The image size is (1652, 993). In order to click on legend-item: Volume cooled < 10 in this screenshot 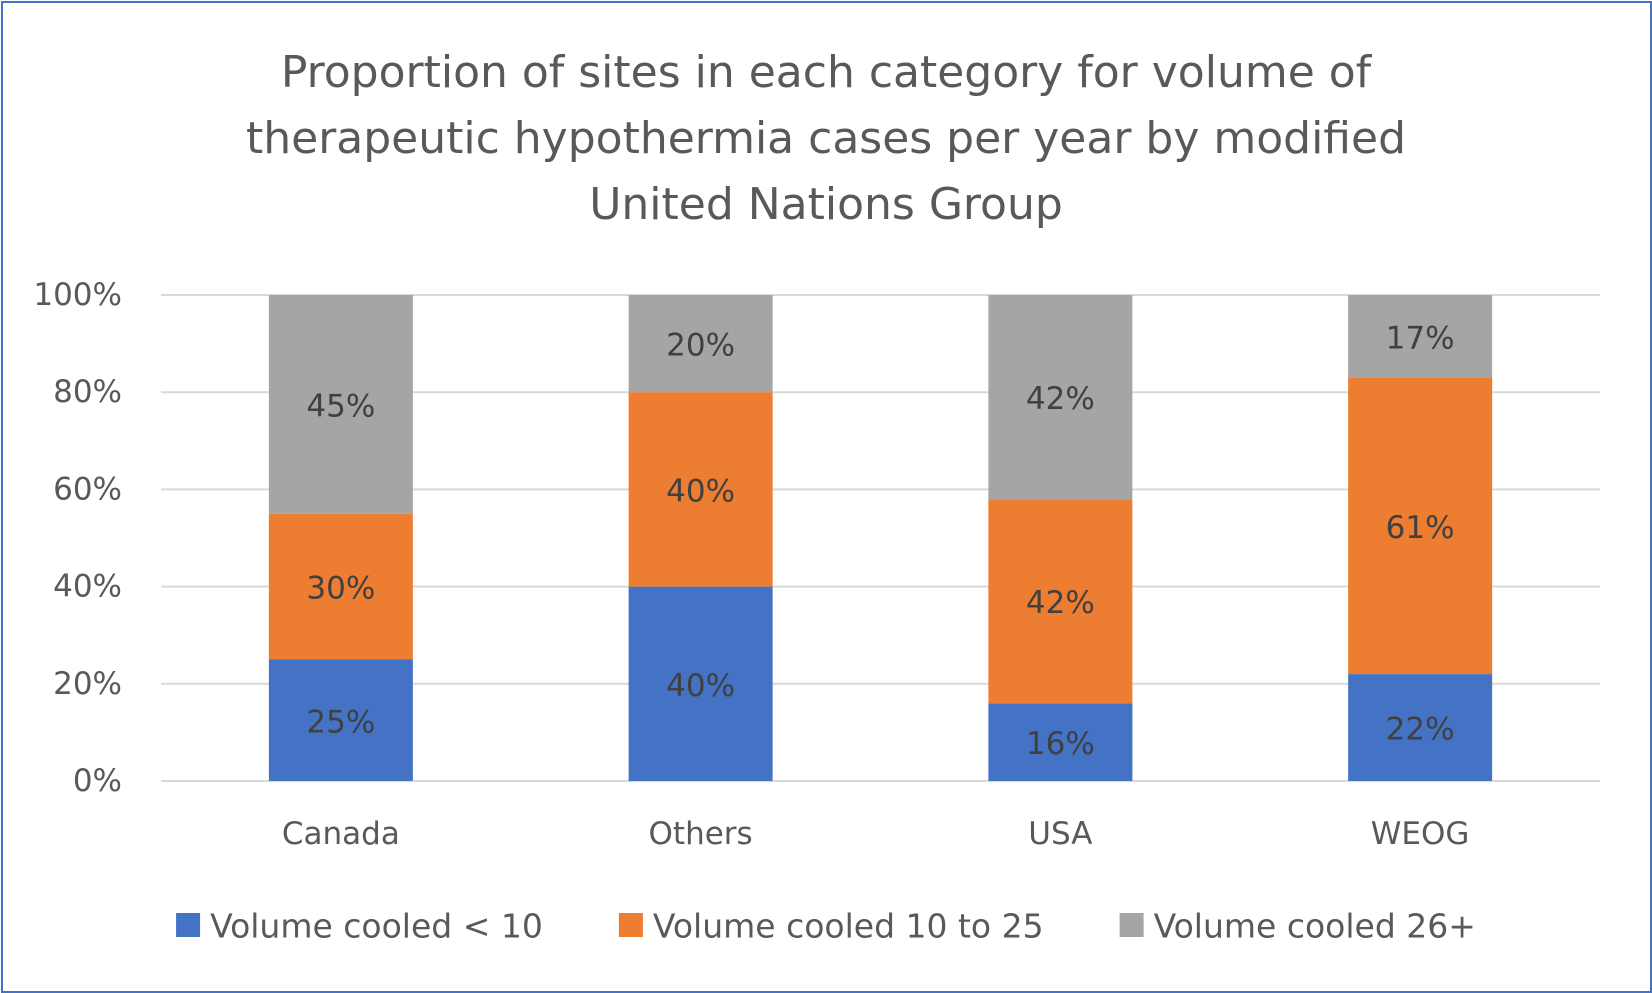, I will do `click(359, 926)`.